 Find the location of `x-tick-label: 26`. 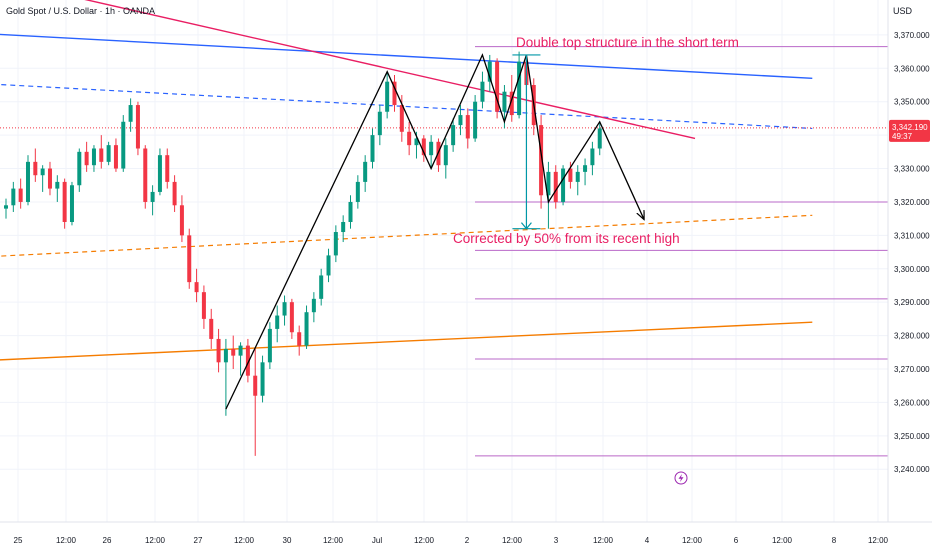

x-tick-label: 26 is located at coordinates (107, 540).